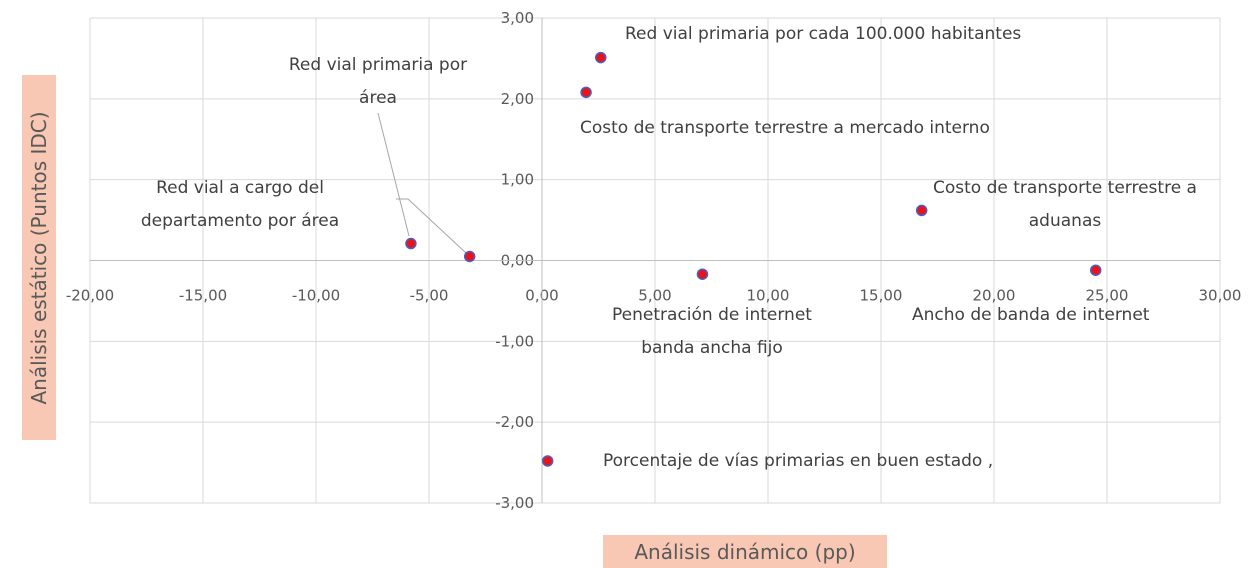  Describe the element at coordinates (1065, 188) in the screenshot. I see `point-label: Costo de transporte terrestre a` at that location.